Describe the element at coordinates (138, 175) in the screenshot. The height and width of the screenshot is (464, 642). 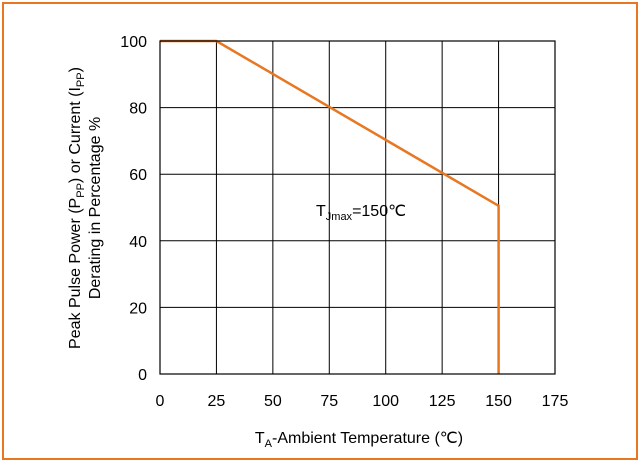
I see `y-tick-label-60: 60` at that location.